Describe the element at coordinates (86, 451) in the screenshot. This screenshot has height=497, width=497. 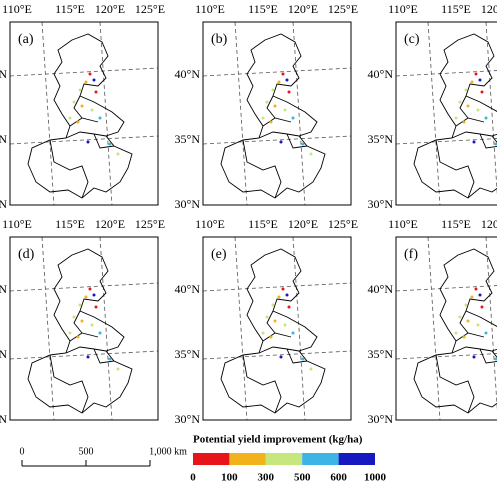
I see `scale-label: 500` at that location.